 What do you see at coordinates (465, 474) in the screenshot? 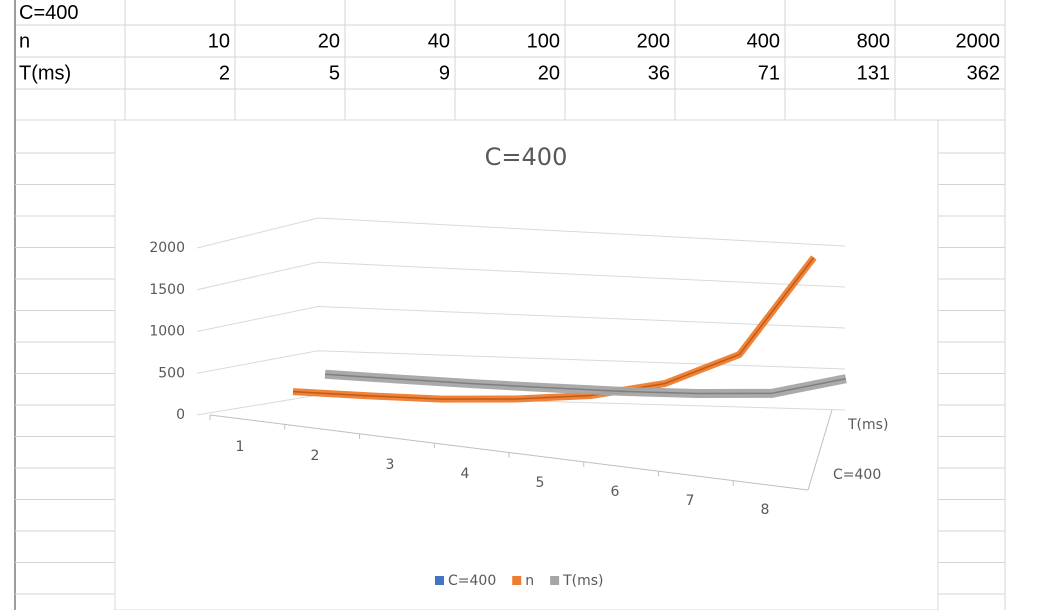
I see `x-tick-label: 4` at bounding box center [465, 474].